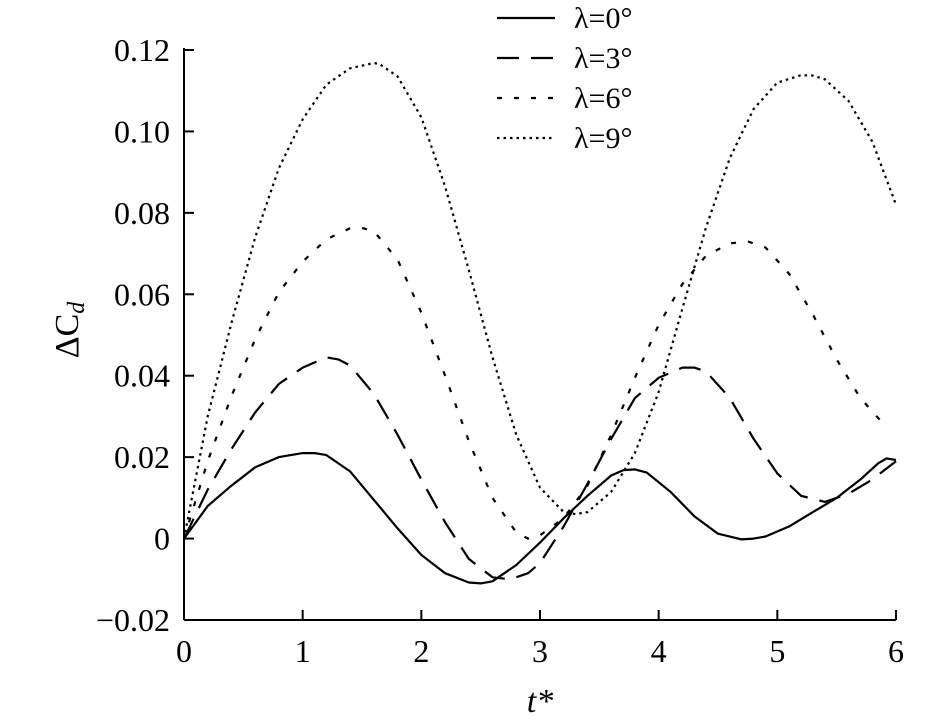  Describe the element at coordinates (603, 58) in the screenshot. I see `legend-label-1: λ=3°` at that location.